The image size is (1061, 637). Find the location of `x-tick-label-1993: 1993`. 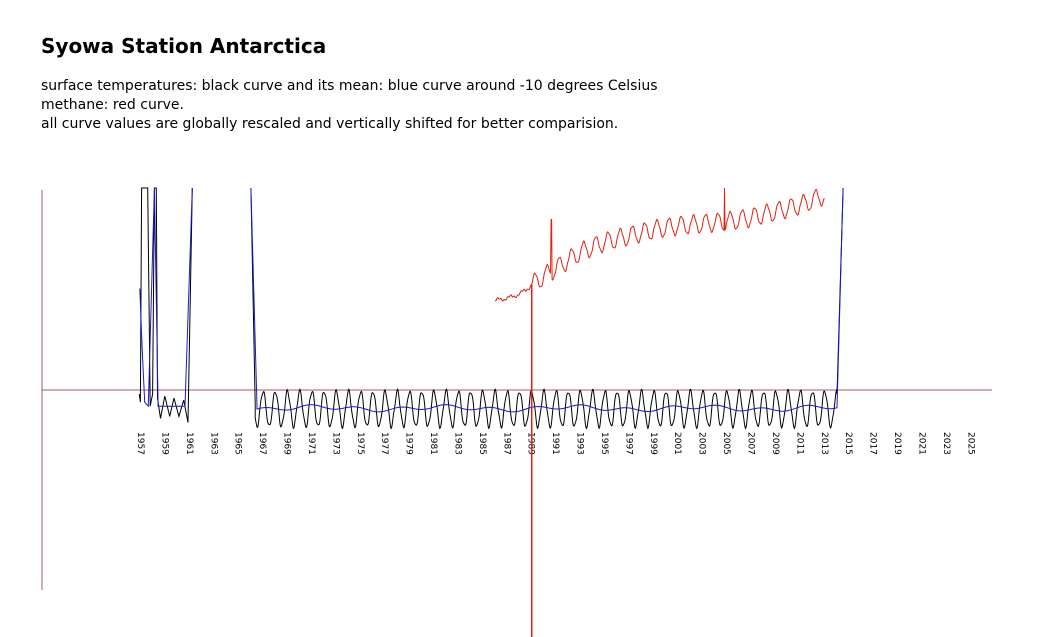

x-tick-label-1993: 1993 is located at coordinates (580, 443).